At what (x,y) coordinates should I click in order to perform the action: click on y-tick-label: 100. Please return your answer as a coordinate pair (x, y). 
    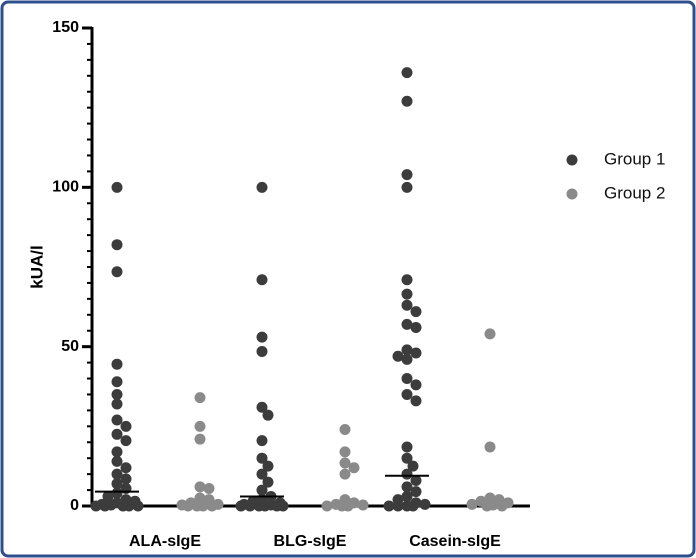
    Looking at the image, I should click on (65, 187).